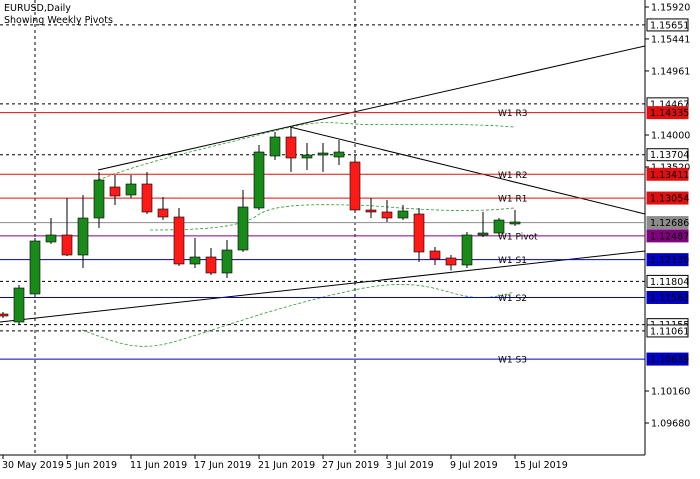 The width and height of the screenshot is (700, 479). What do you see at coordinates (512, 261) in the screenshot?
I see `level-name: W1 S1` at bounding box center [512, 261].